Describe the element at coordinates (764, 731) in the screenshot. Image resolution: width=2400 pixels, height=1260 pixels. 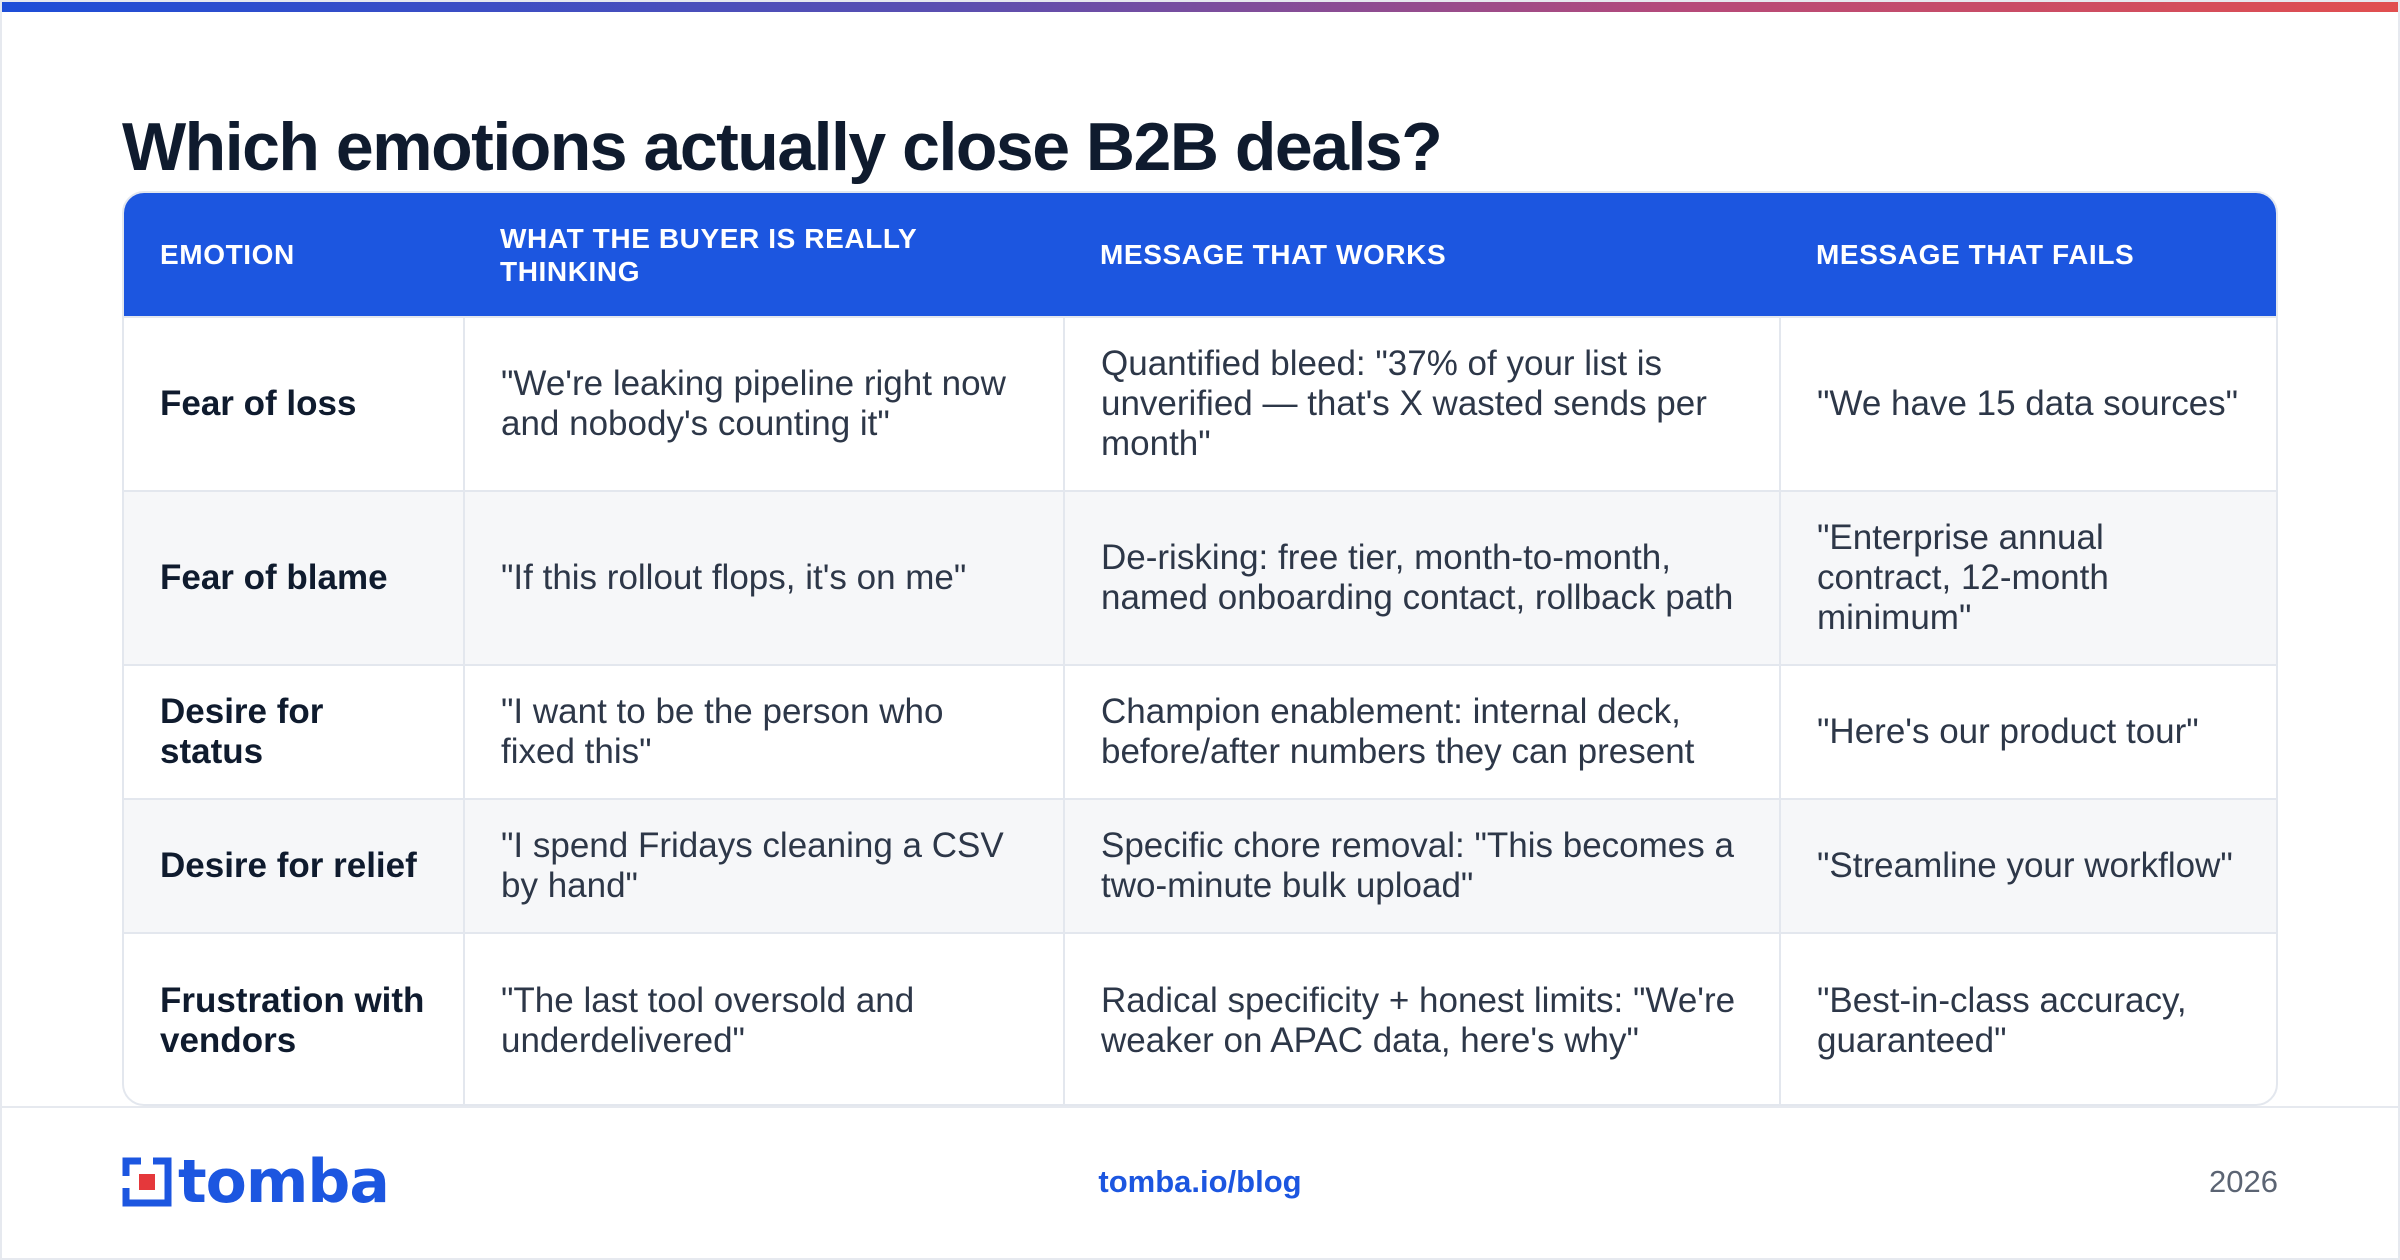
I see `thinking-cell: "I want to be the person who fixed this"` at that location.